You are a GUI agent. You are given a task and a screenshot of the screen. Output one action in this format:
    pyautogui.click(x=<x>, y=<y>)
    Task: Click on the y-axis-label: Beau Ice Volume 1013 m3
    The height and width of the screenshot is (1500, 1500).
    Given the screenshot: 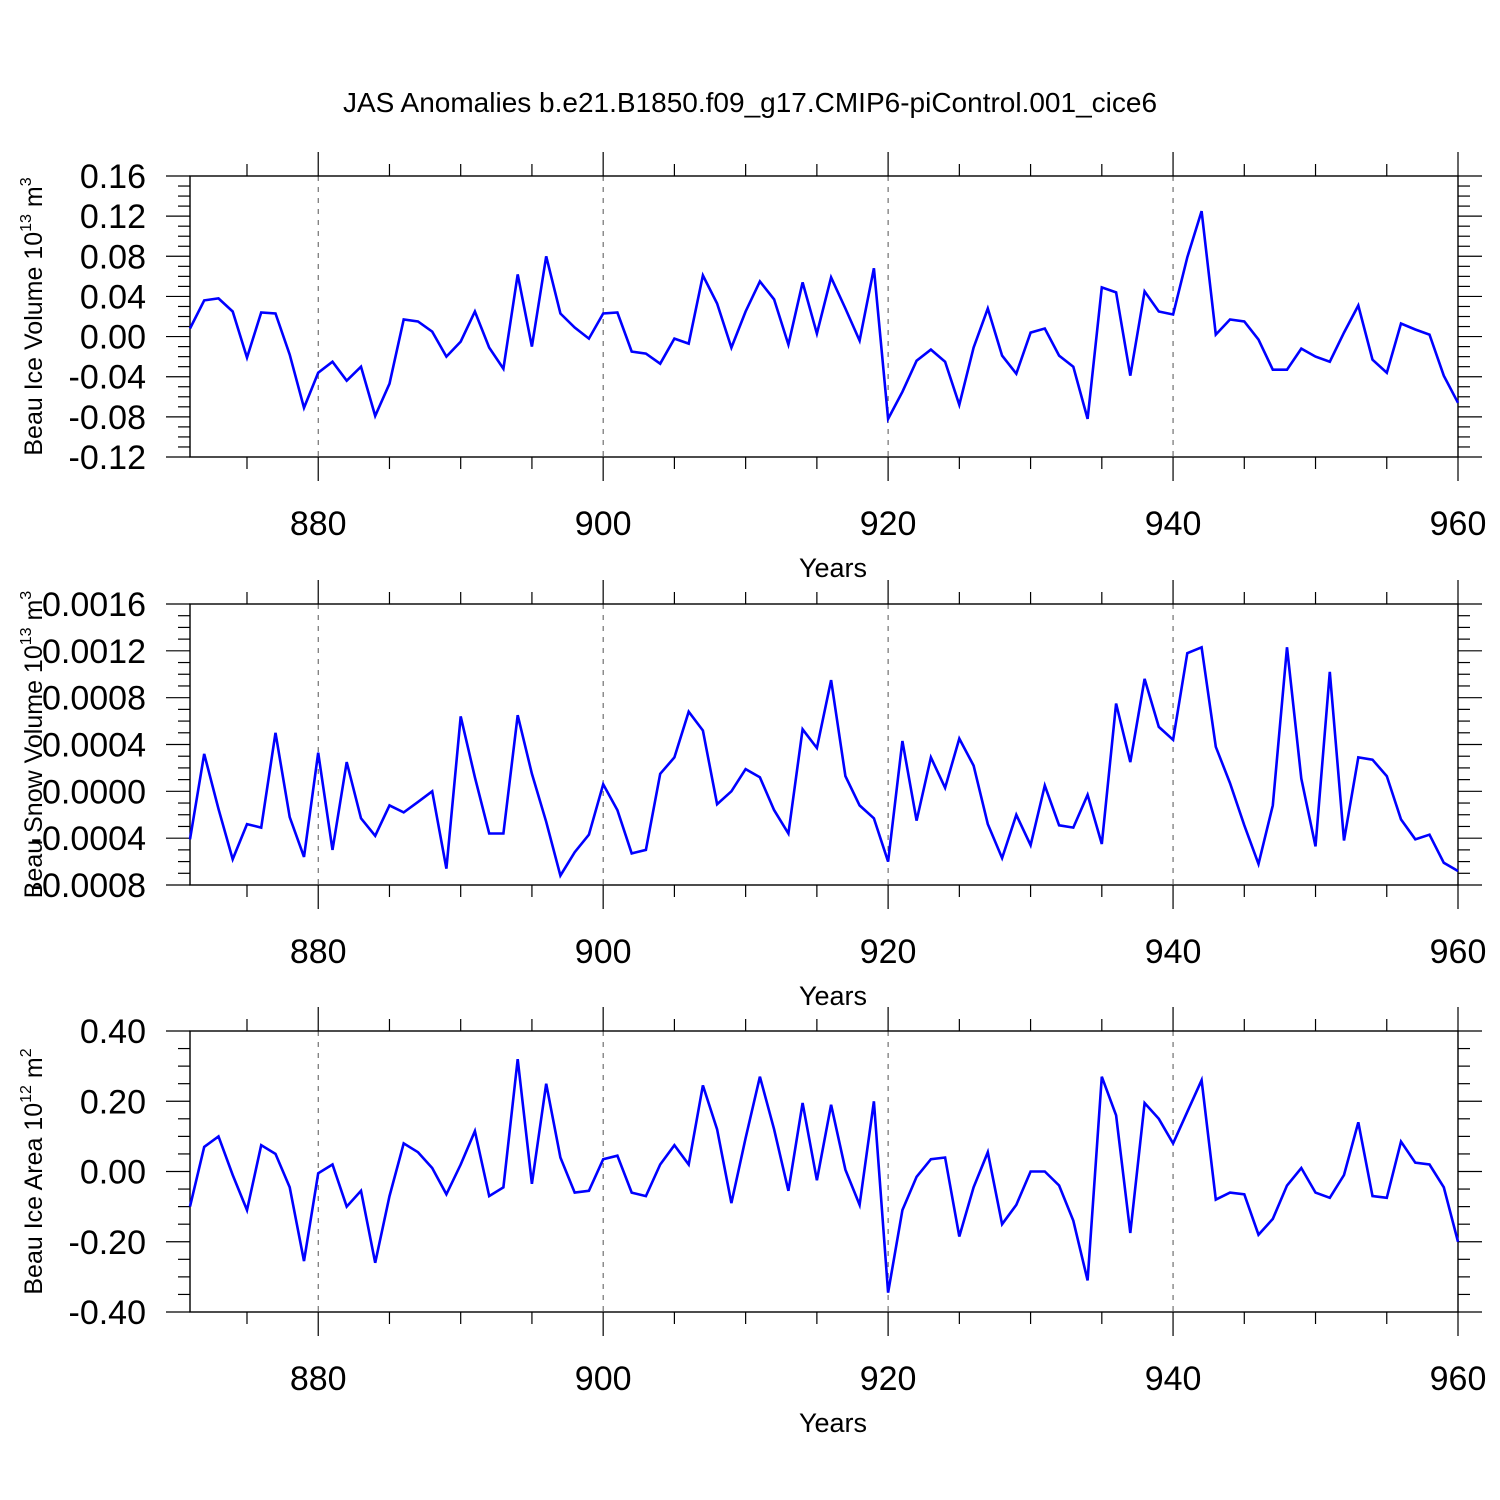 What is the action you would take?
    pyautogui.click(x=33, y=316)
    